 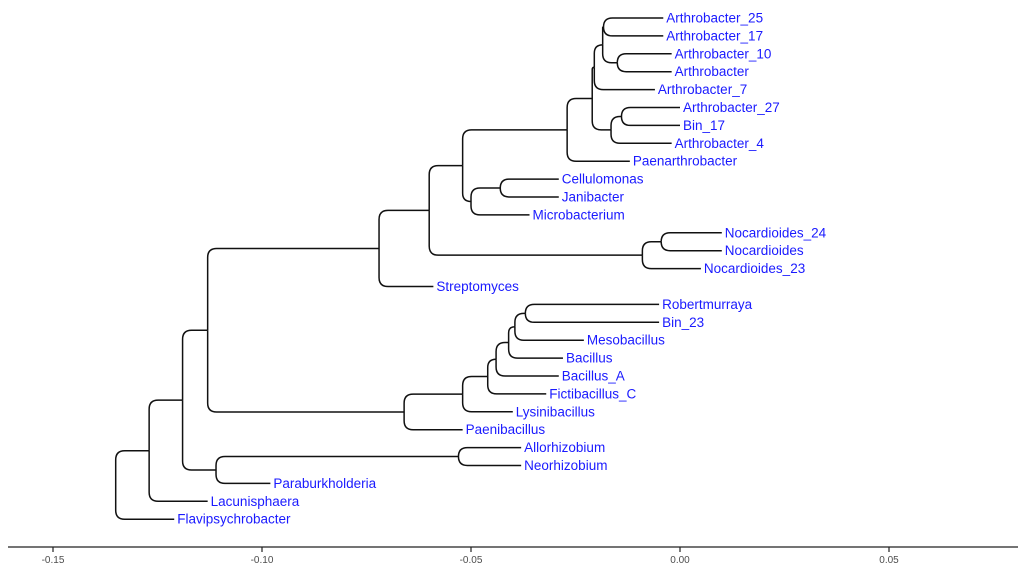 I want to click on leaf-label-paraburkholderia: Paraburkholderia, so click(x=324, y=483).